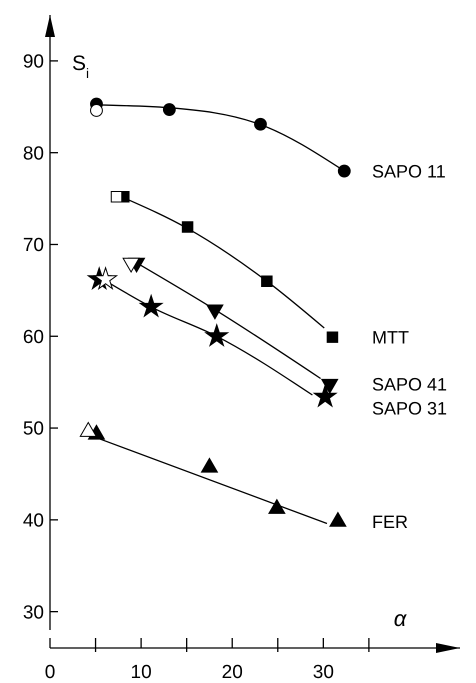 The height and width of the screenshot is (683, 476). Describe the element at coordinates (141, 672) in the screenshot. I see `x-tick-label: 10` at that location.